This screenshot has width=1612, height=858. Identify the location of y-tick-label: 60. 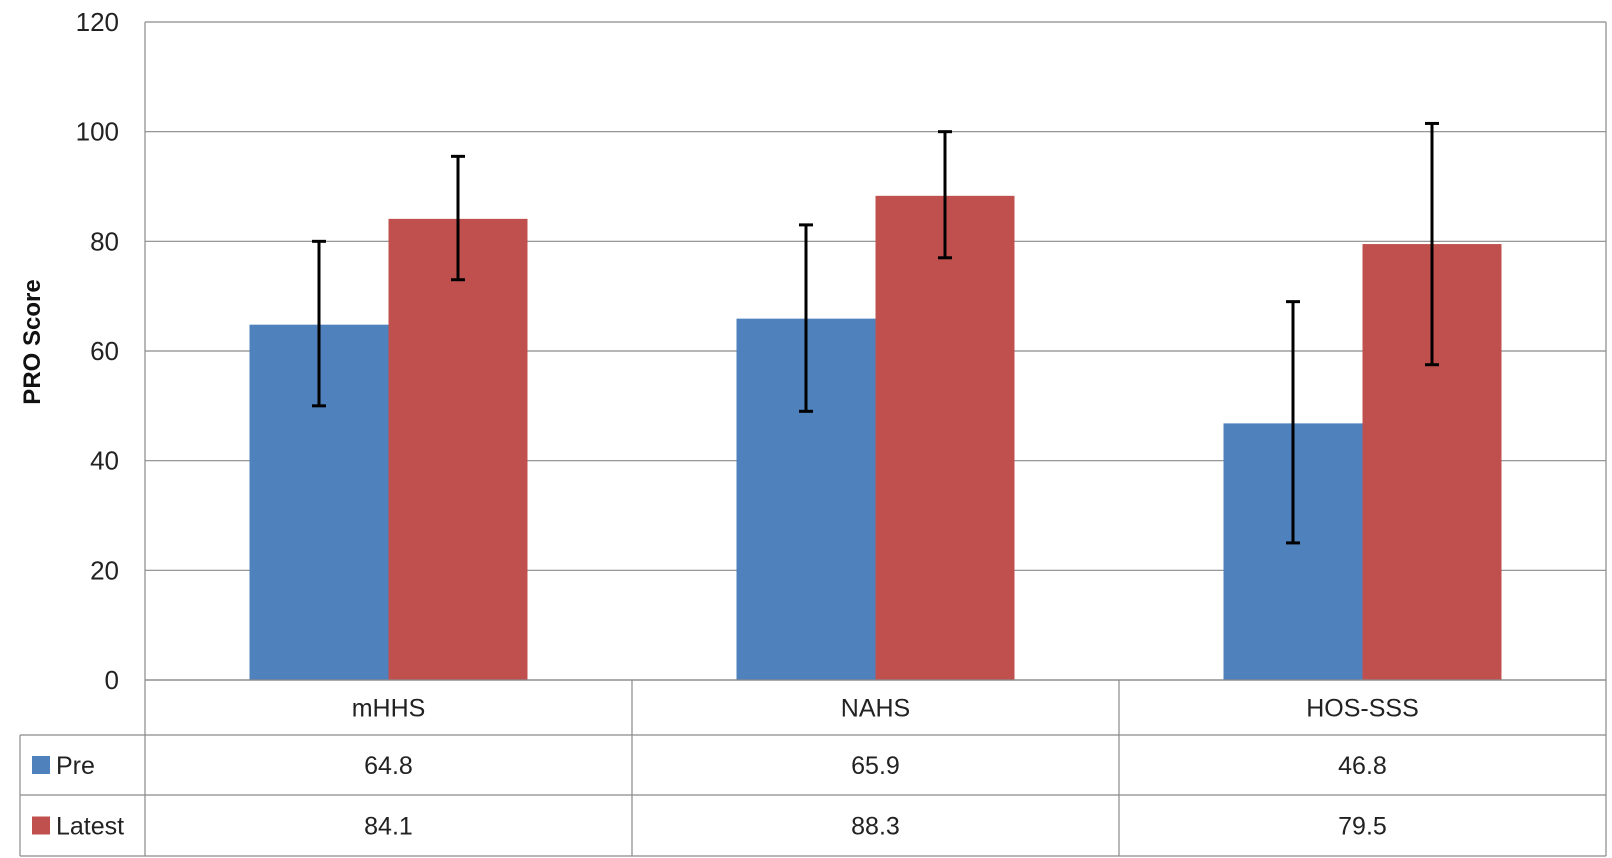
(104, 351).